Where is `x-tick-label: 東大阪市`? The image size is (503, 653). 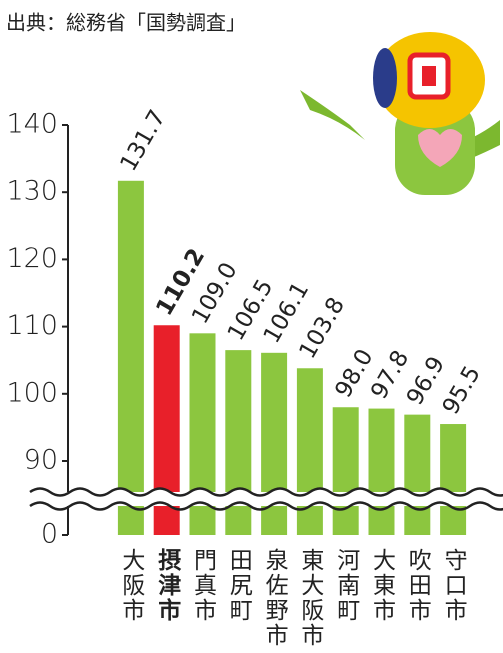
x-tick-label: 東大阪市 is located at coordinates (311, 598).